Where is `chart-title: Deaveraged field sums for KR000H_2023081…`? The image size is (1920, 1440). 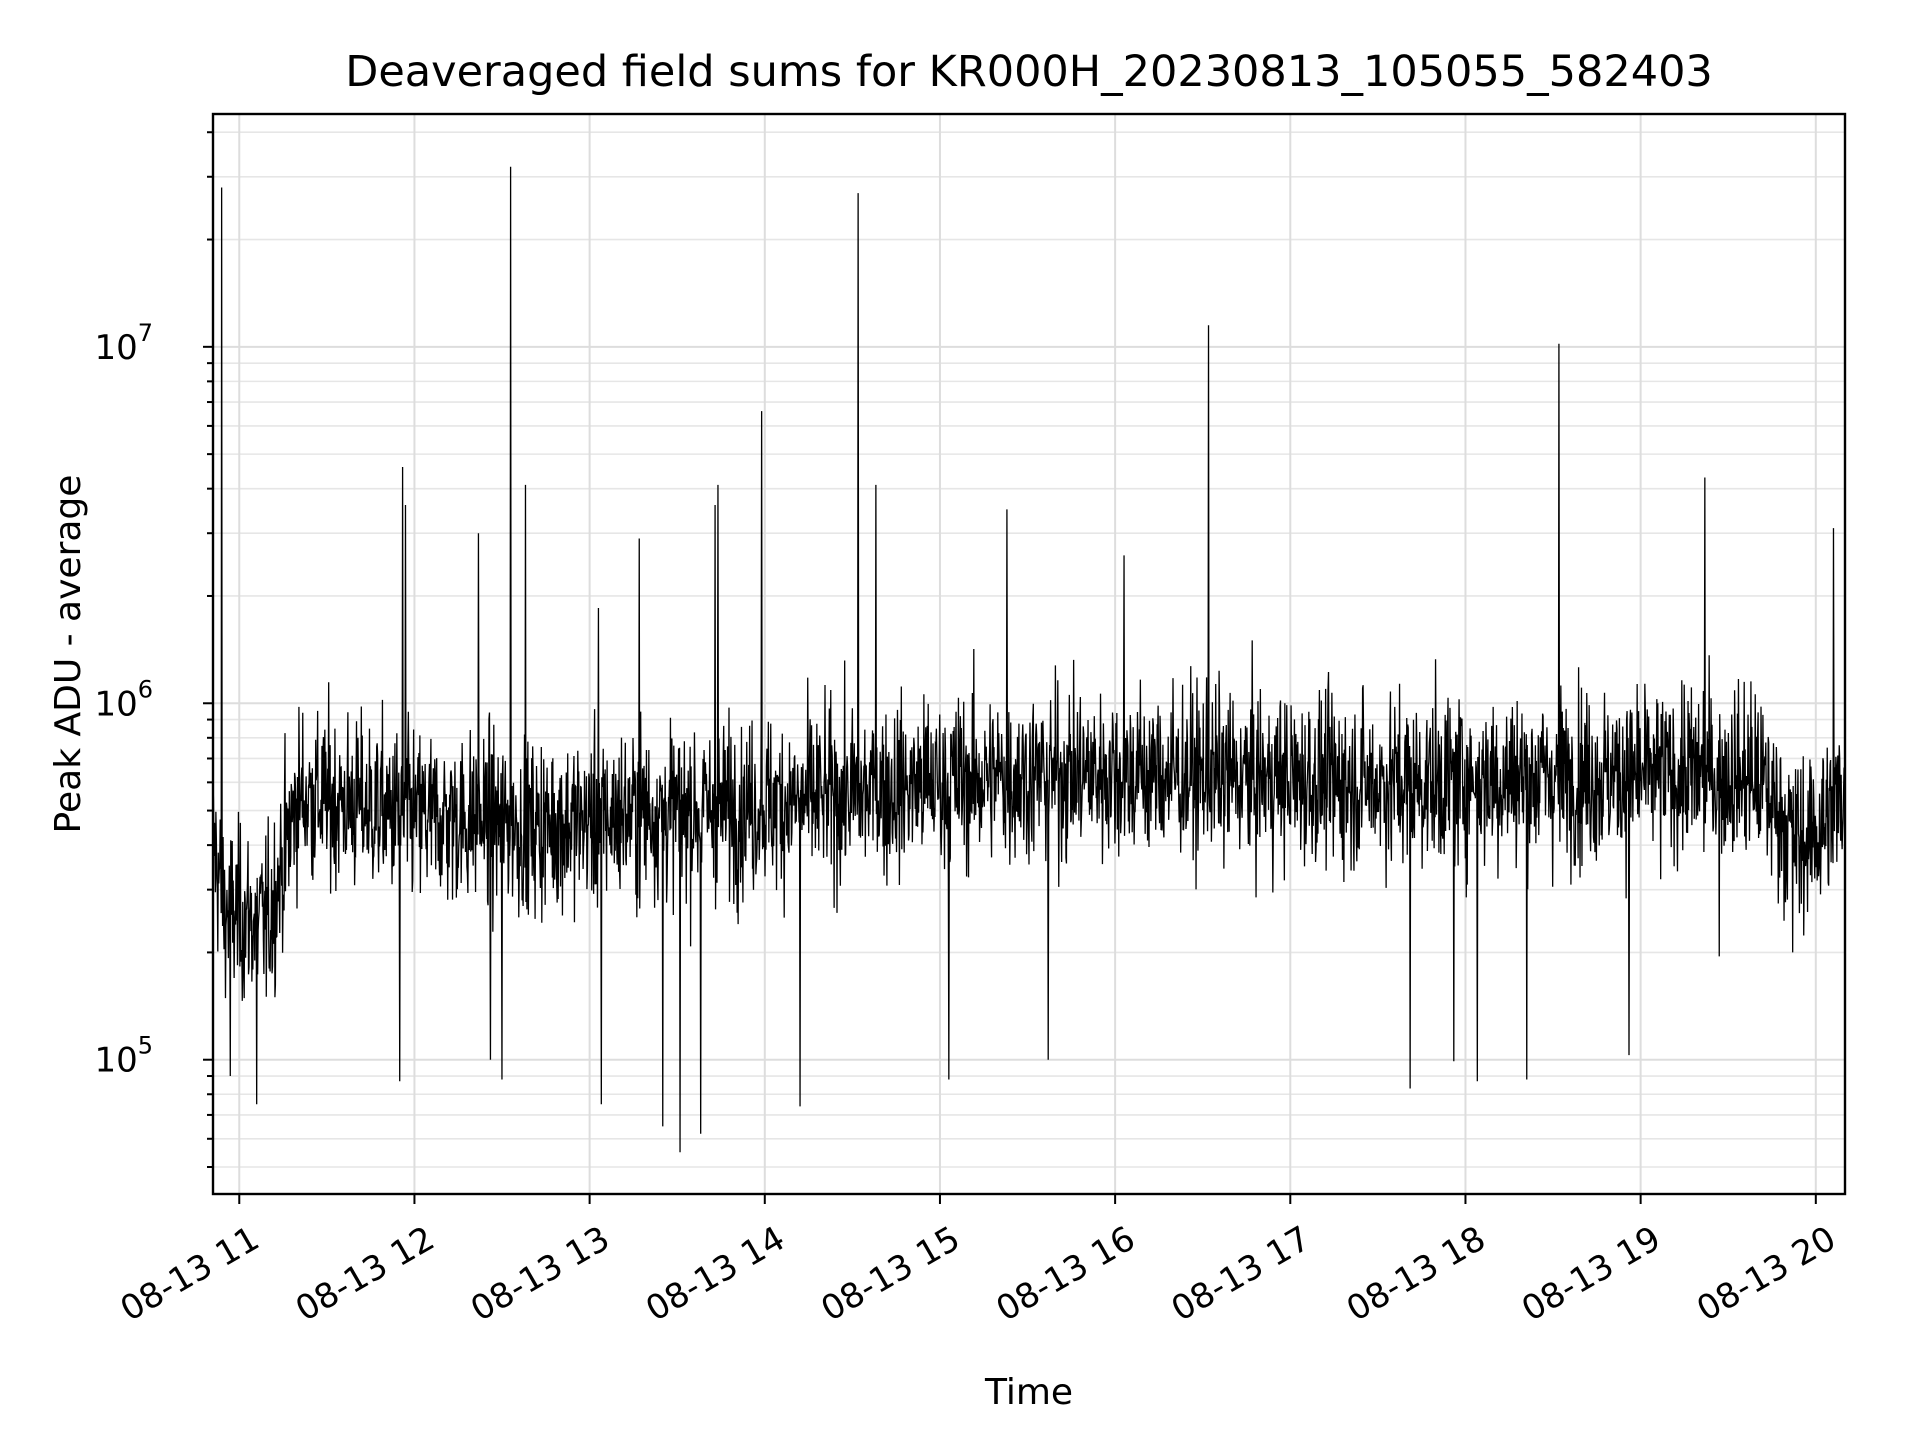 chart-title: Deaveraged field sums for KR000H_2023081… is located at coordinates (1029, 72).